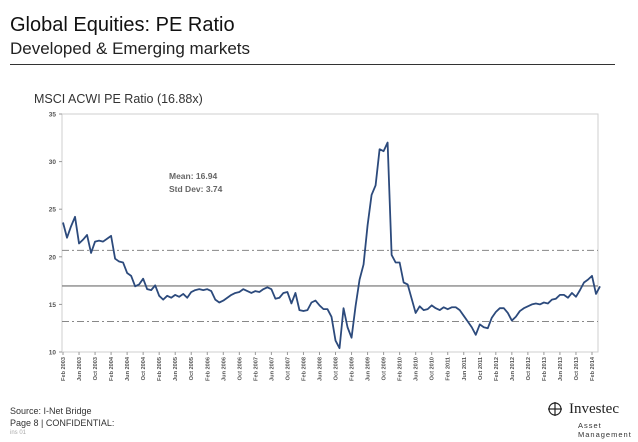 Image resolution: width=638 pixels, height=442 pixels. Describe the element at coordinates (561, 369) in the screenshot. I see `x-tick-label: Jun 2013` at that location.